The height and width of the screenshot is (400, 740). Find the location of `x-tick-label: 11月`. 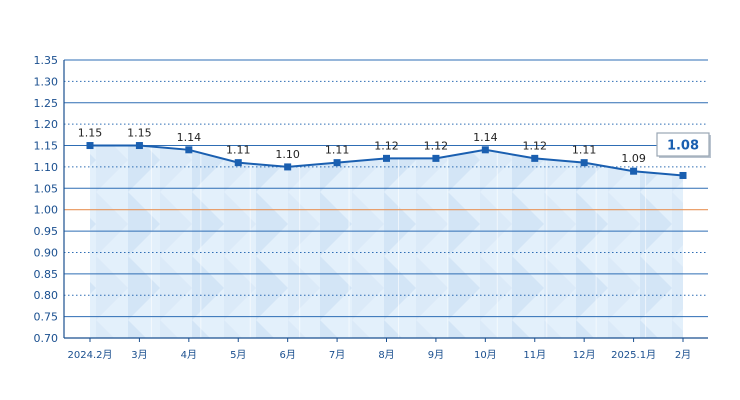

x-tick-label: 11月 is located at coordinates (534, 355).